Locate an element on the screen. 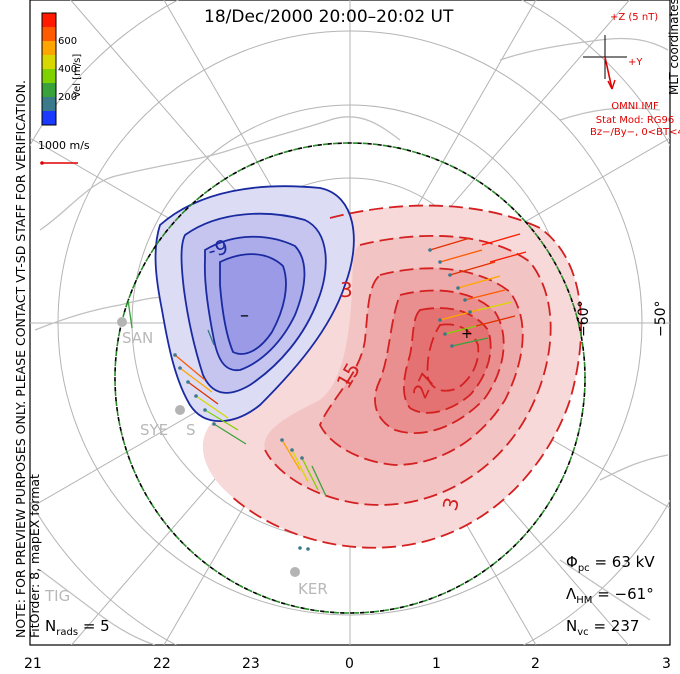 This screenshot has height=674, width=680. phi-value: = 63 kV is located at coordinates (624, 562).